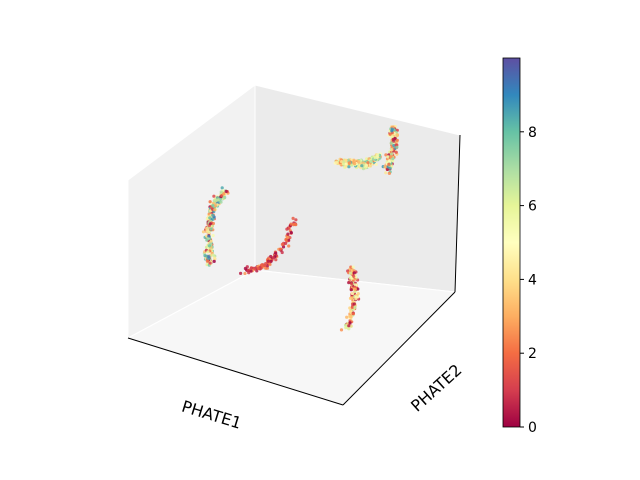 This screenshot has height=480, width=640. Describe the element at coordinates (511, 242) in the screenshot. I see `colorbar` at that location.